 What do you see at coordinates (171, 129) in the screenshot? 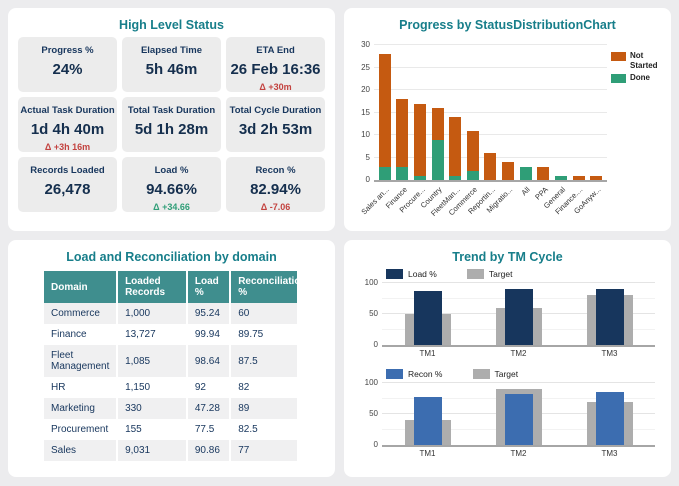
I see `metric-value: 5d 1h 28m` at bounding box center [171, 129].